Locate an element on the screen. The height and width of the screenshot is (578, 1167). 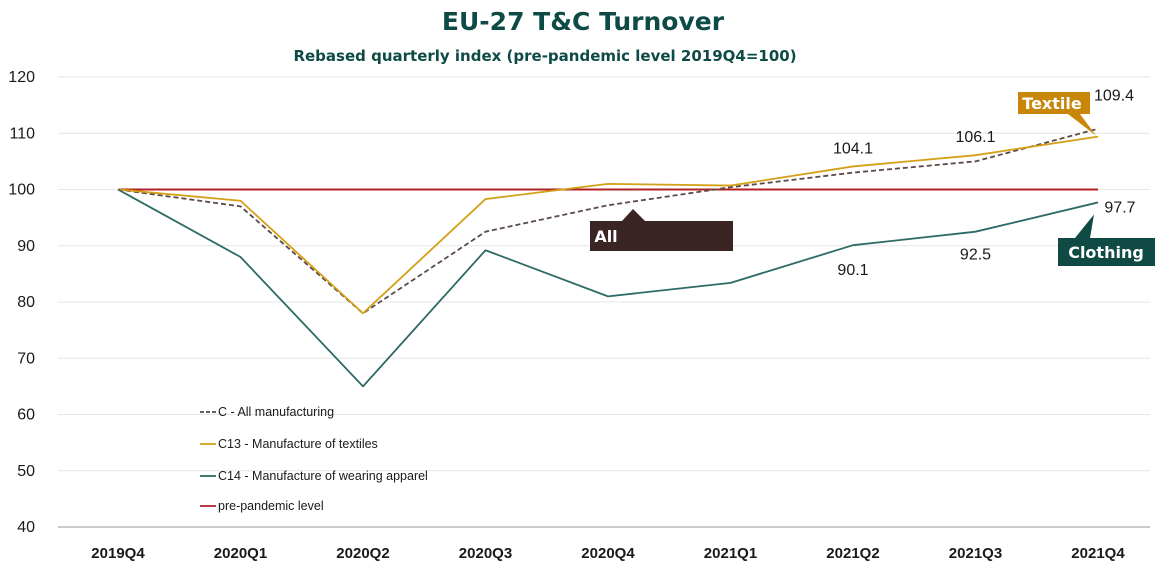
legend-entry: C14 - Manufacture of wearing apparel is located at coordinates (323, 476).